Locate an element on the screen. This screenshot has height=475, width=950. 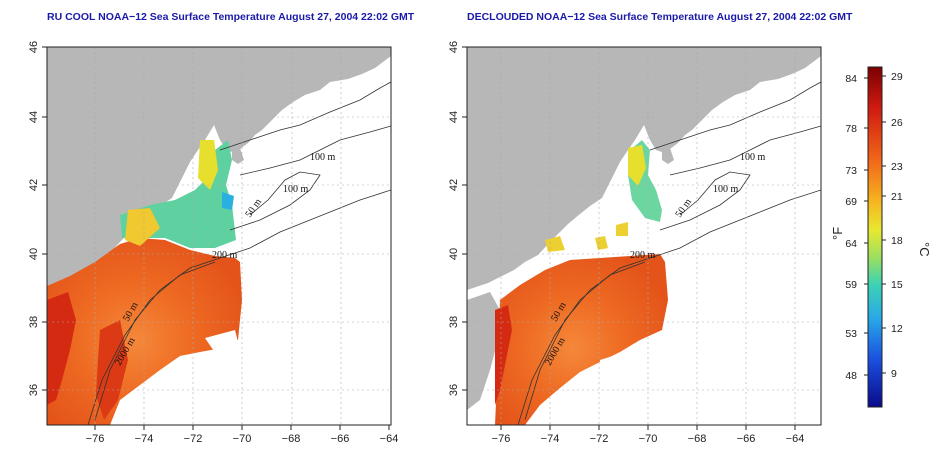
fahrenheit-tick-label: 73 is located at coordinates (851, 171).